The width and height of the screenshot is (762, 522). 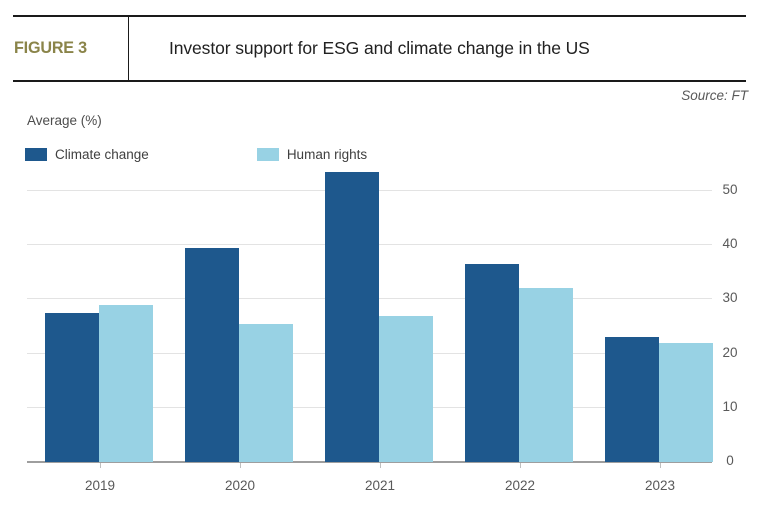 I want to click on legend-label-climate-change: Climate change, so click(x=102, y=154).